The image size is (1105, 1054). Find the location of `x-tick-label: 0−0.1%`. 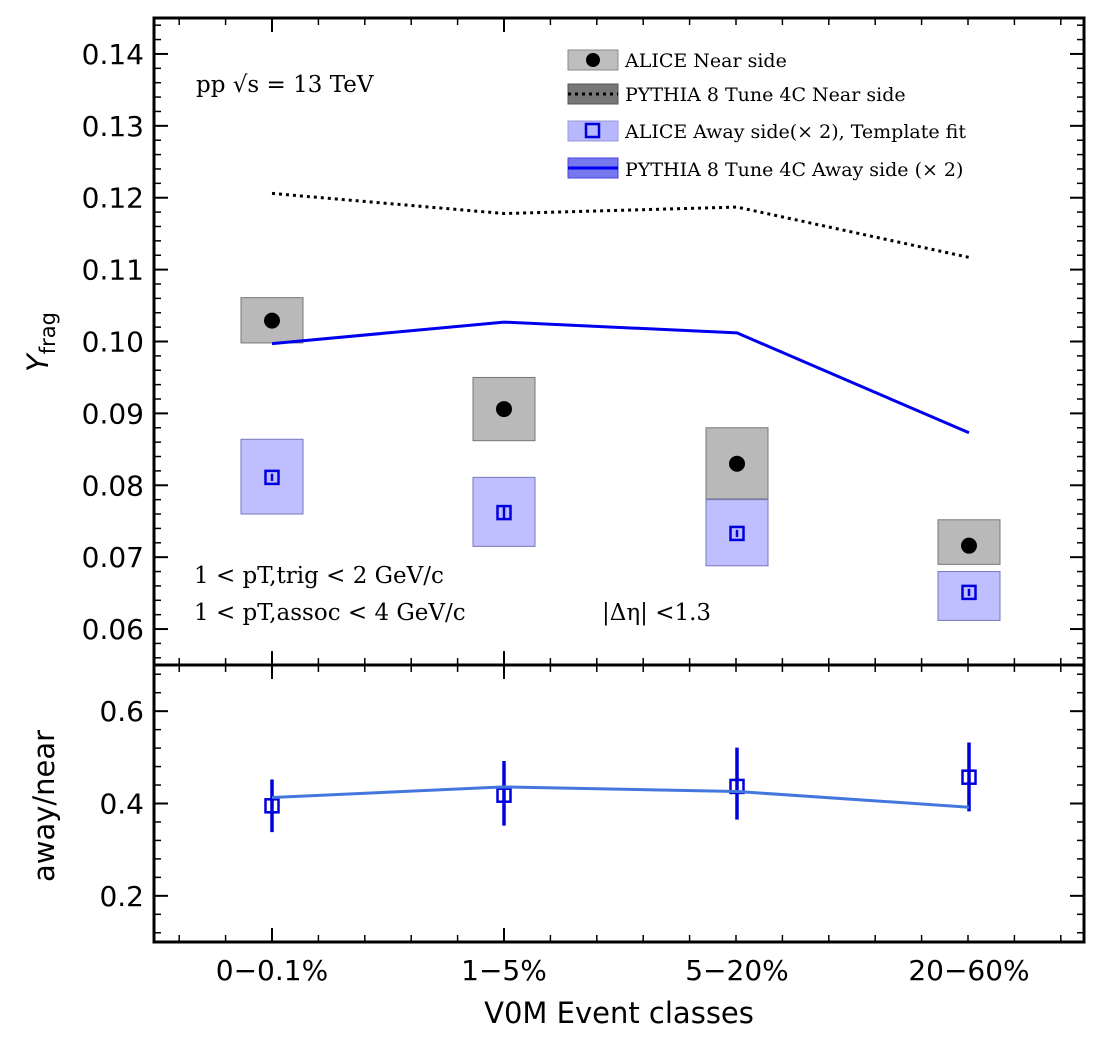

x-tick-label: 0−0.1% is located at coordinates (272, 970).